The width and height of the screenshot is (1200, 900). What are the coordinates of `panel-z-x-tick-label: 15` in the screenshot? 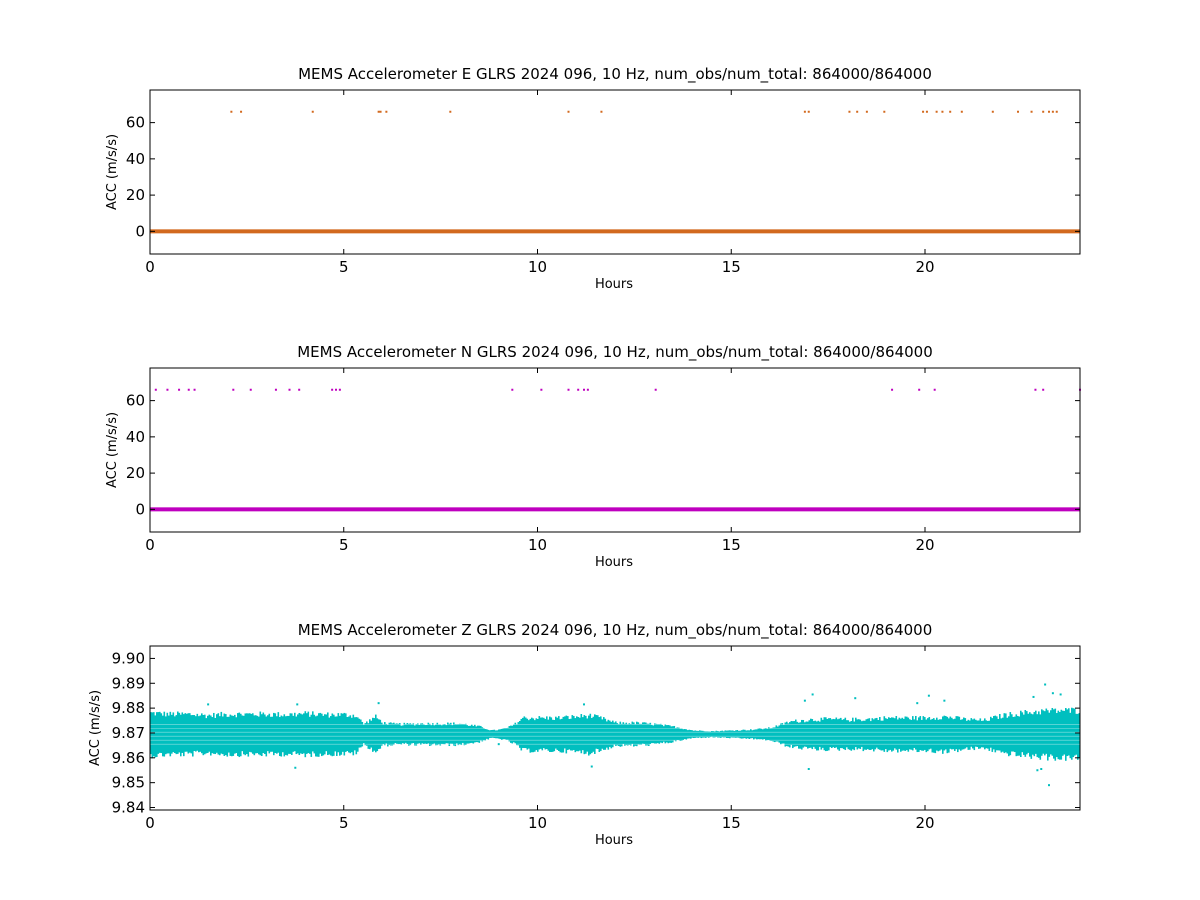 It's located at (731, 823).